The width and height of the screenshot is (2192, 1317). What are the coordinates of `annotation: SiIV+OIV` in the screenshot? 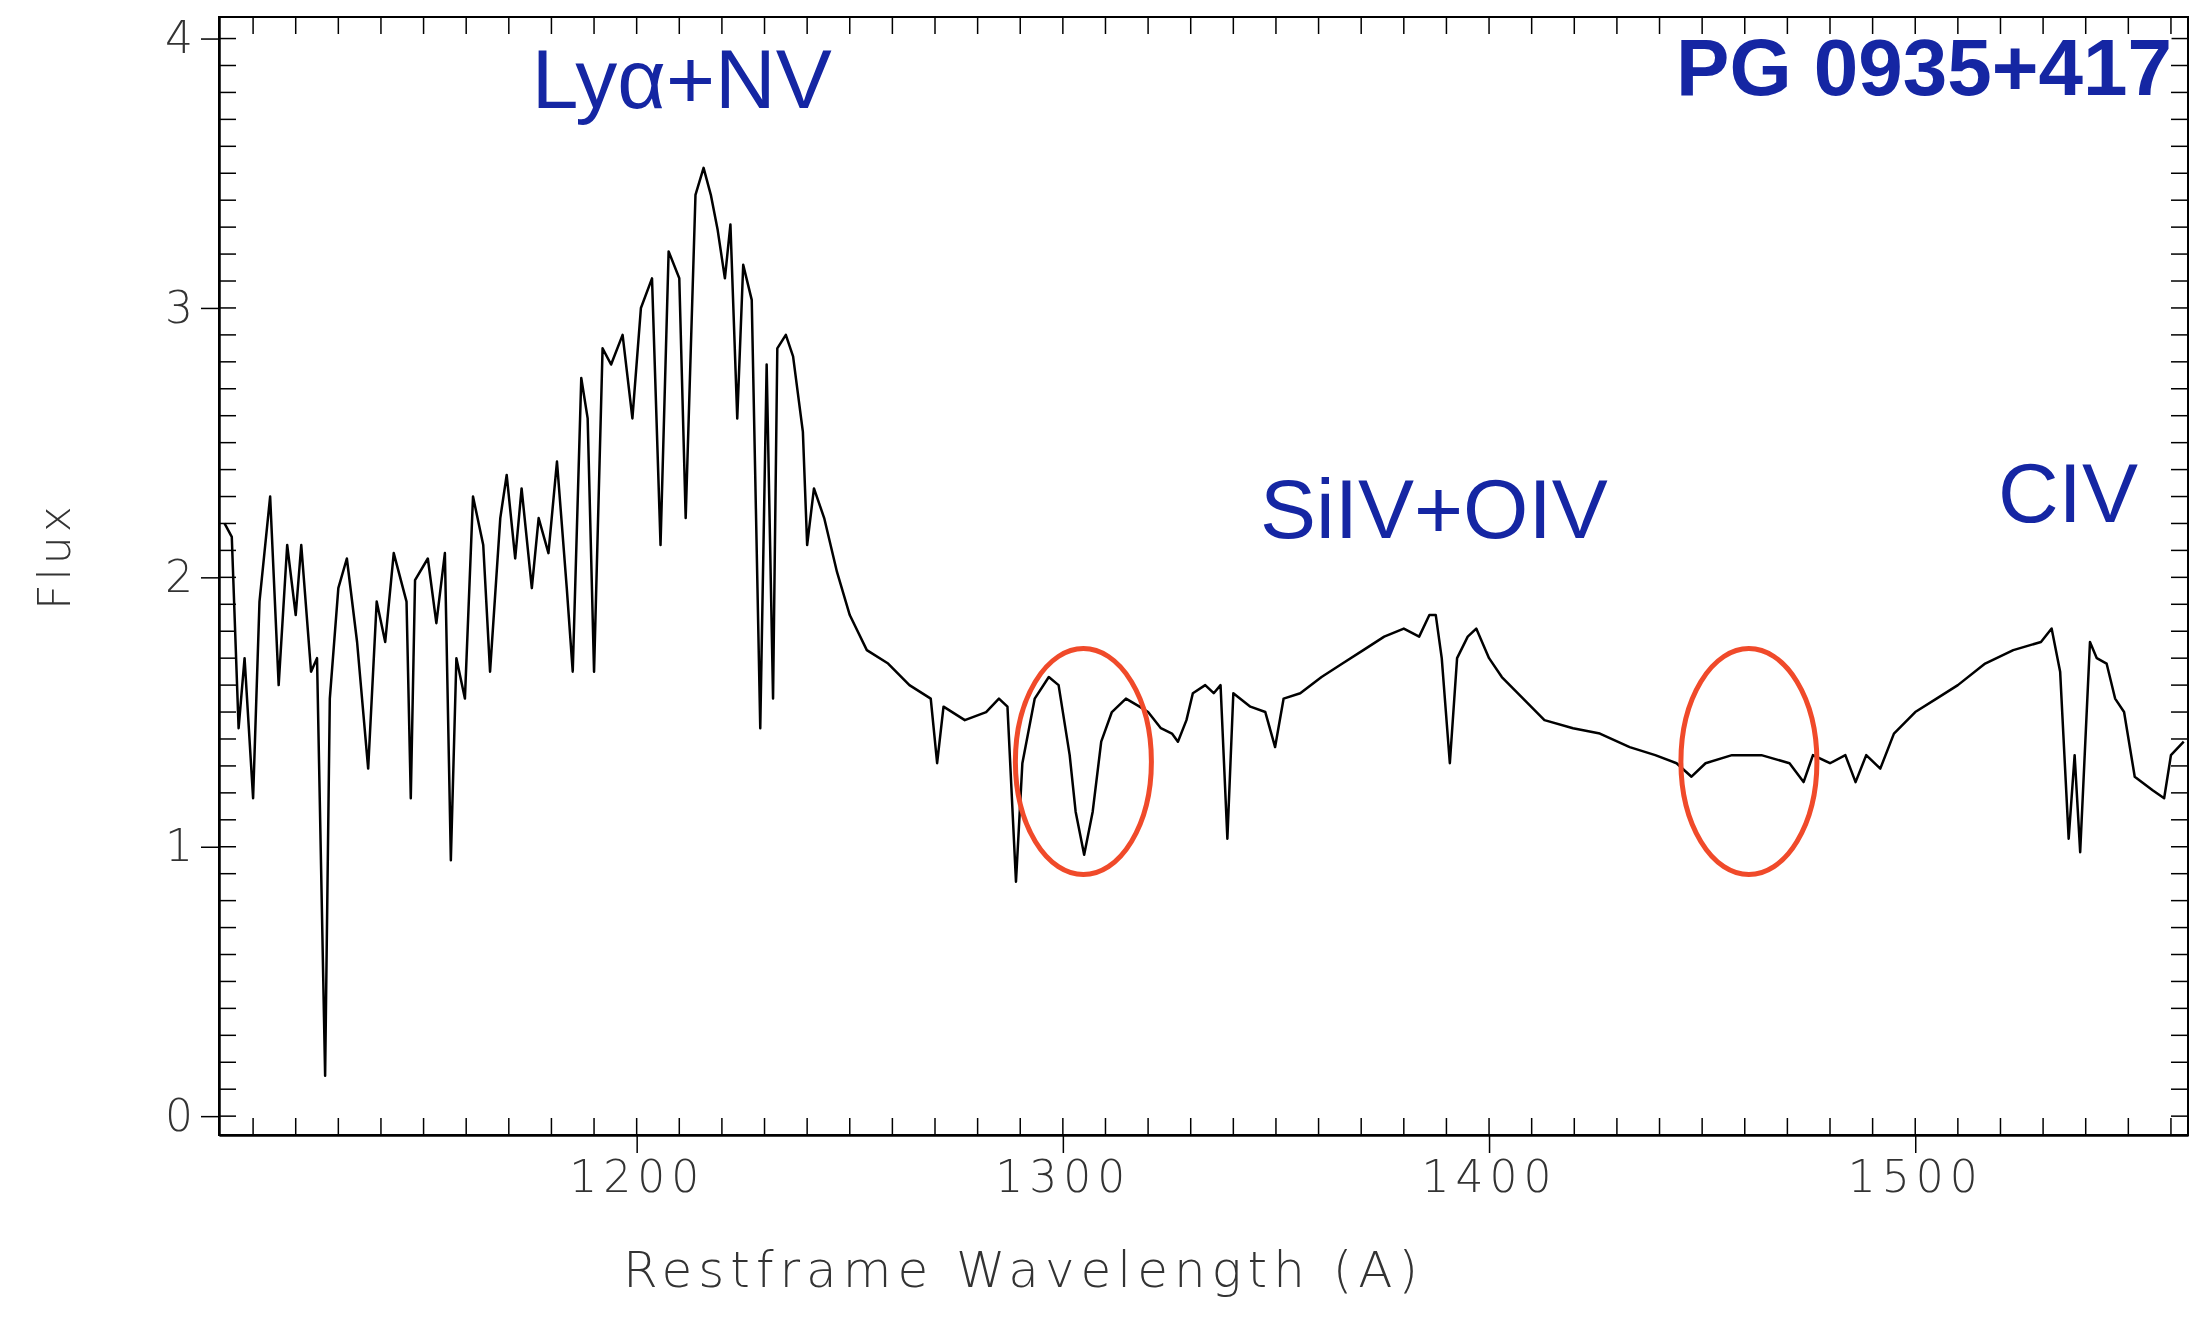 It's located at (1433, 509).